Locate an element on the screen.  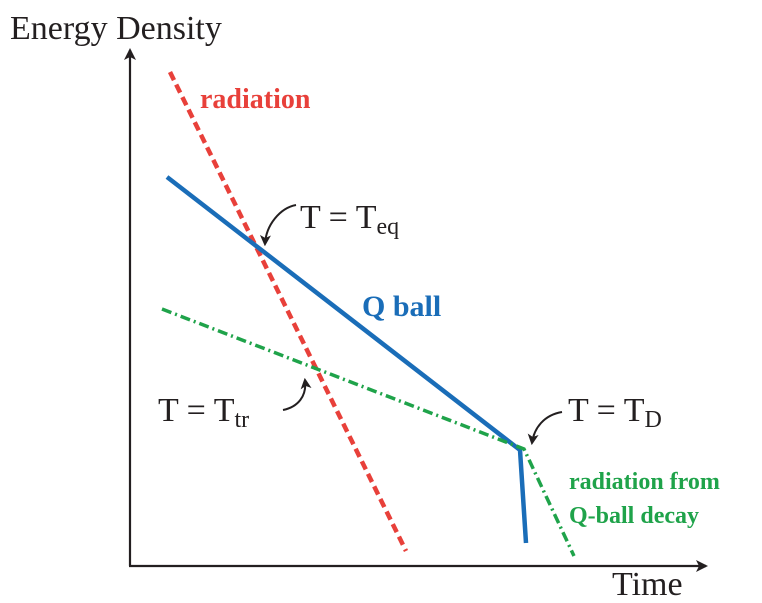
t-tr-subscript: tr is located at coordinates (241, 420).